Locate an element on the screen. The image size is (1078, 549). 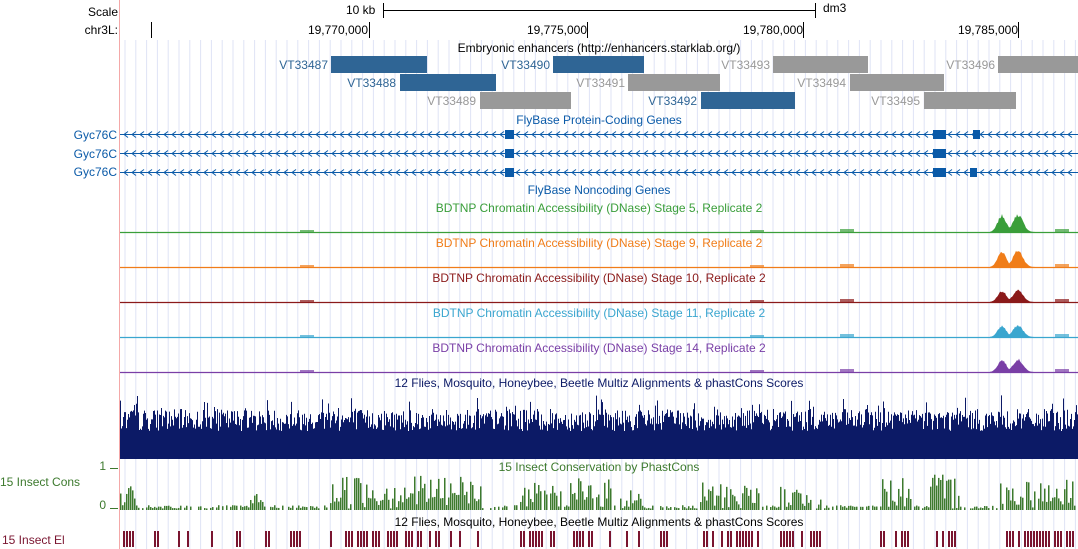
enhancer-label-vt33489: VT33489 is located at coordinates (451, 101).